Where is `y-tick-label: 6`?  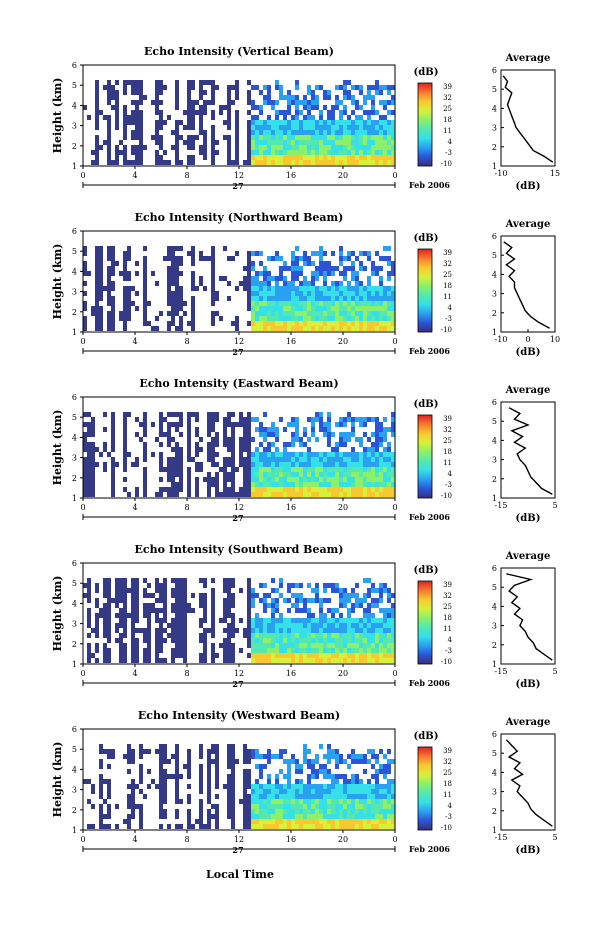 y-tick-label: 6 is located at coordinates (74, 231).